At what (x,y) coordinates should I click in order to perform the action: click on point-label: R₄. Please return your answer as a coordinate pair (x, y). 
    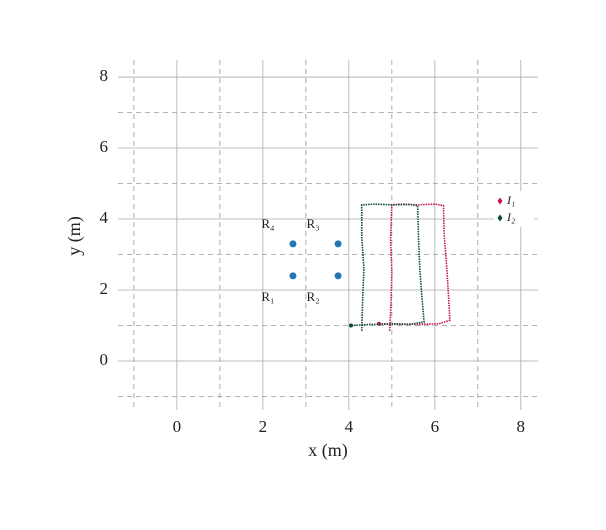
    Looking at the image, I should click on (268, 223).